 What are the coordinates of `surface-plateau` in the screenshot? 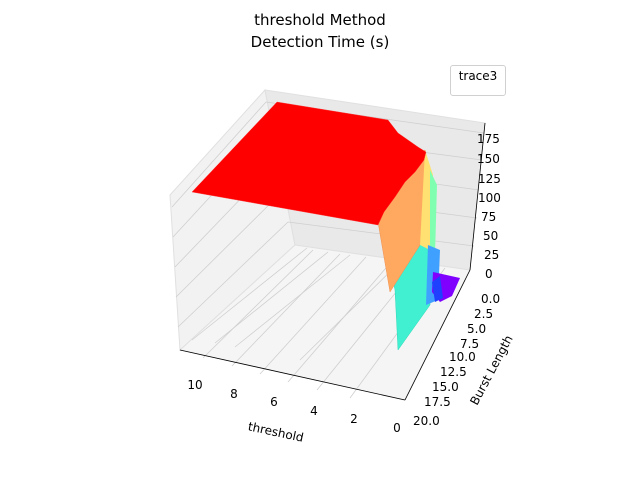 It's located at (309, 163).